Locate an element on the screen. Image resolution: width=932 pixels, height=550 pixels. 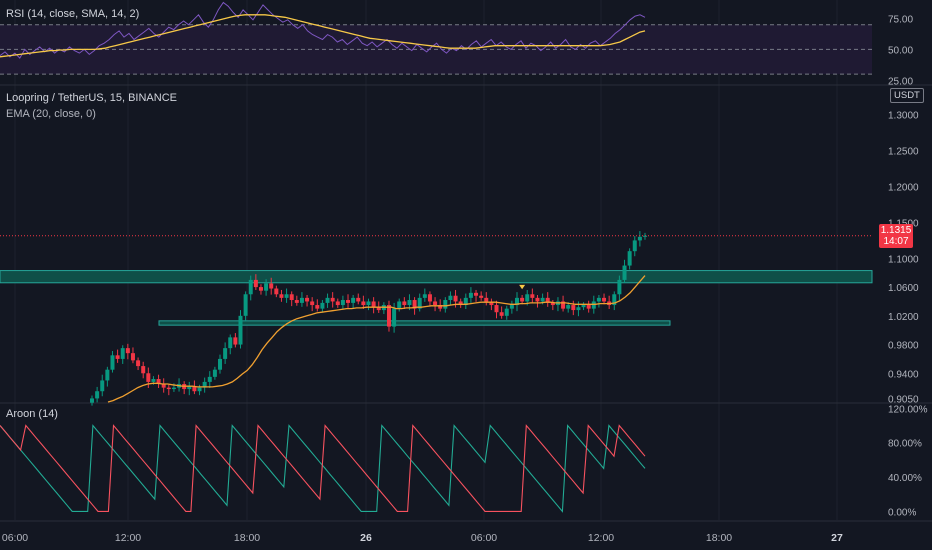
time-axis-label: 18:00 is located at coordinates (719, 538).